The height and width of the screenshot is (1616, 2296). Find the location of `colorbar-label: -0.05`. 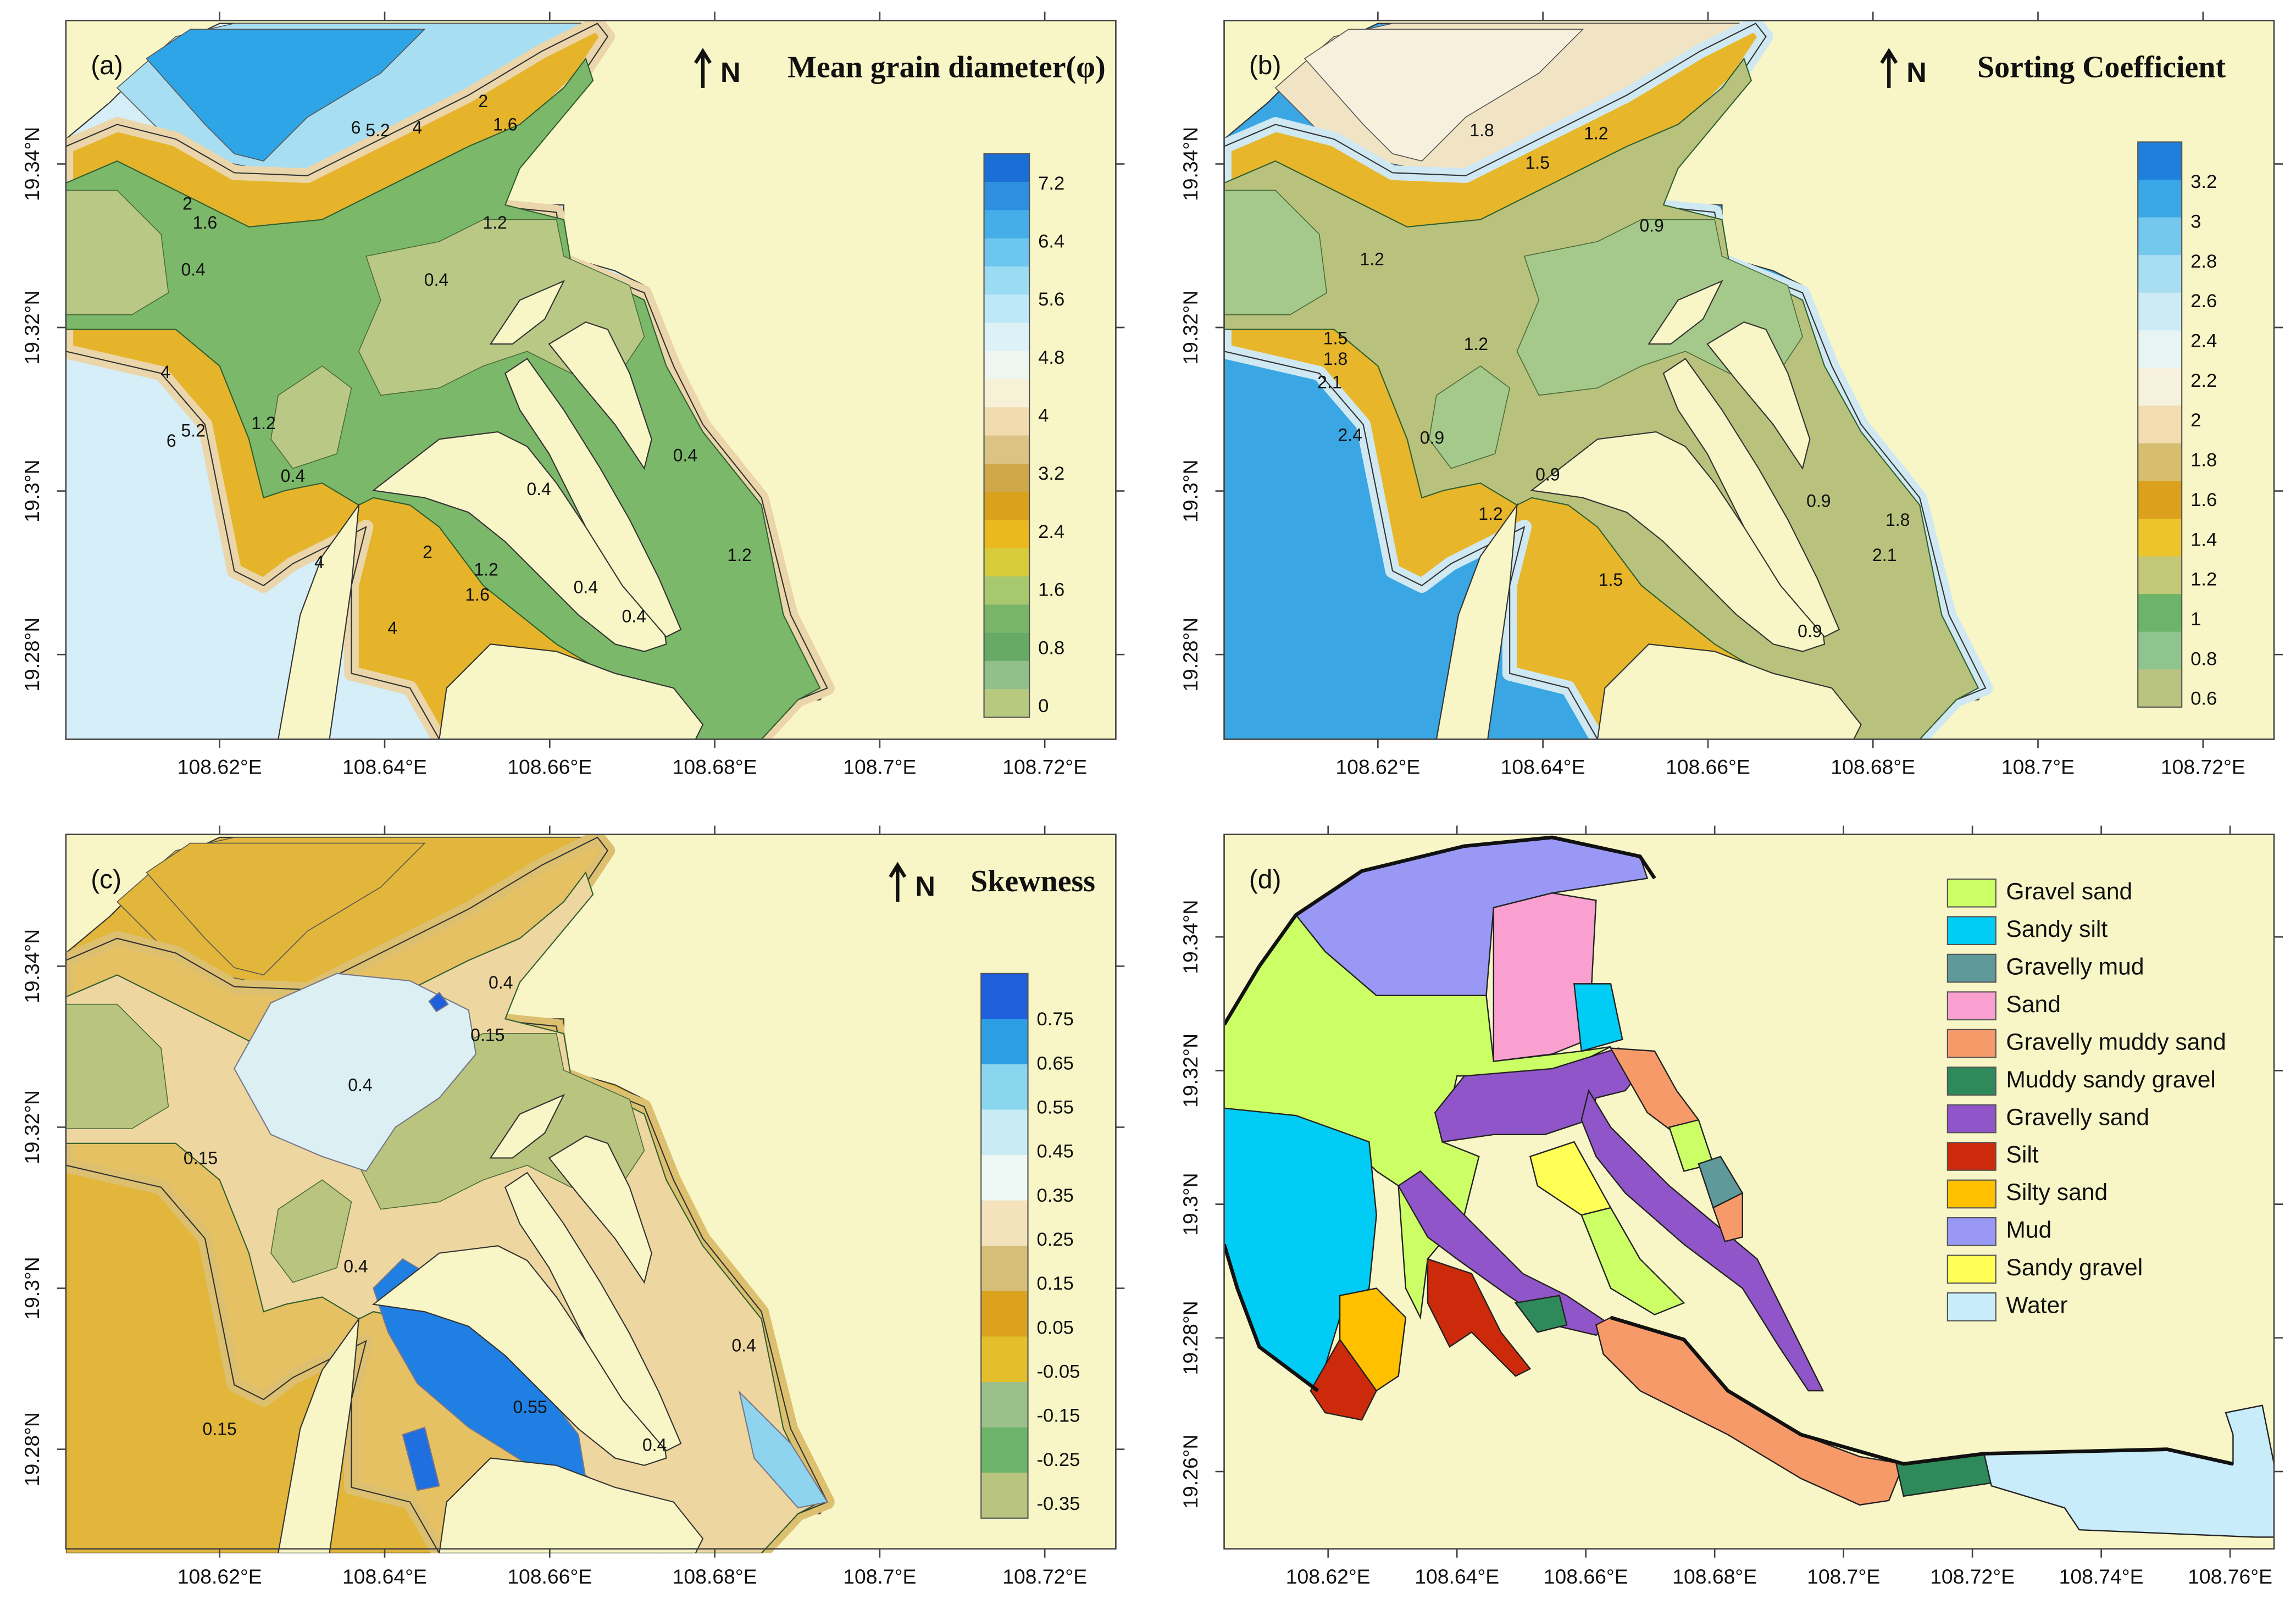

colorbar-label: -0.05 is located at coordinates (1058, 1371).